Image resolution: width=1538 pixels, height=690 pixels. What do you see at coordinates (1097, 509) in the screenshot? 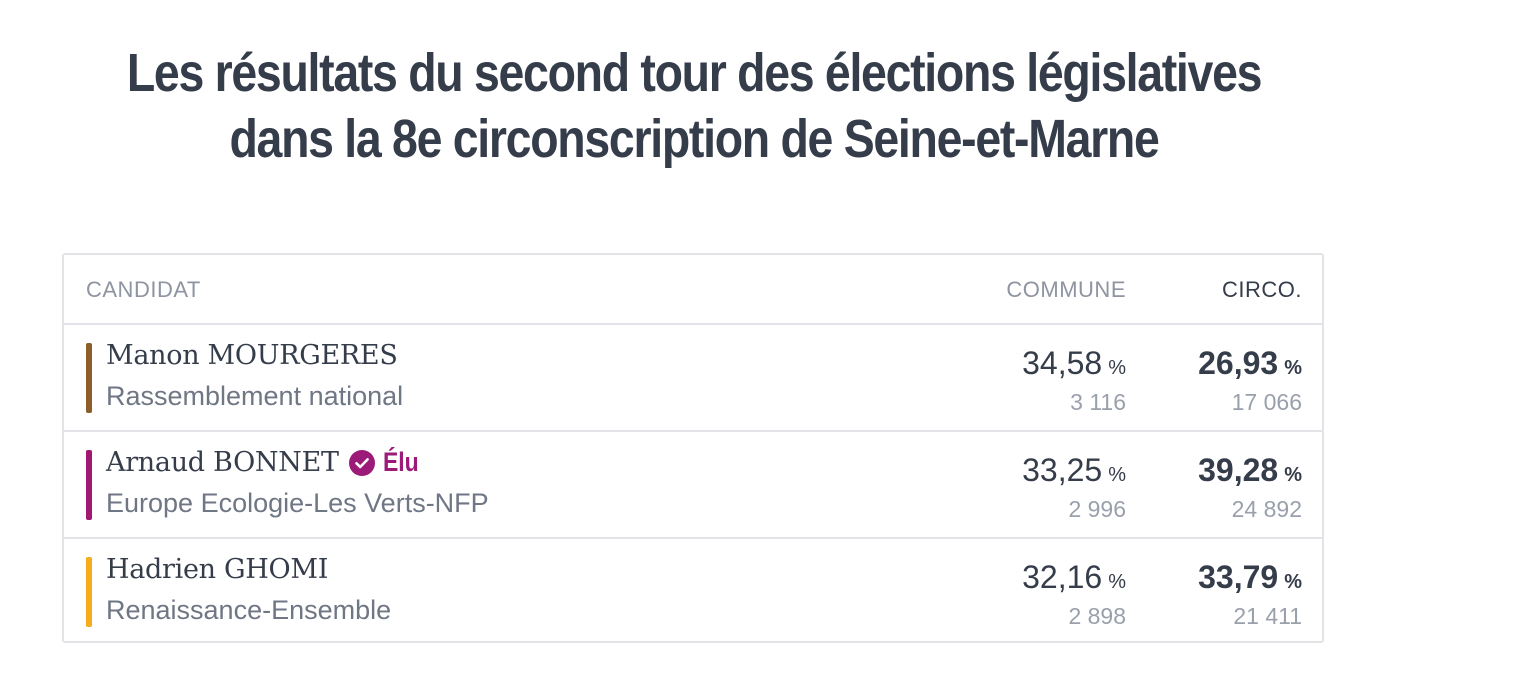
I see `commune-votes: 2 996` at bounding box center [1097, 509].